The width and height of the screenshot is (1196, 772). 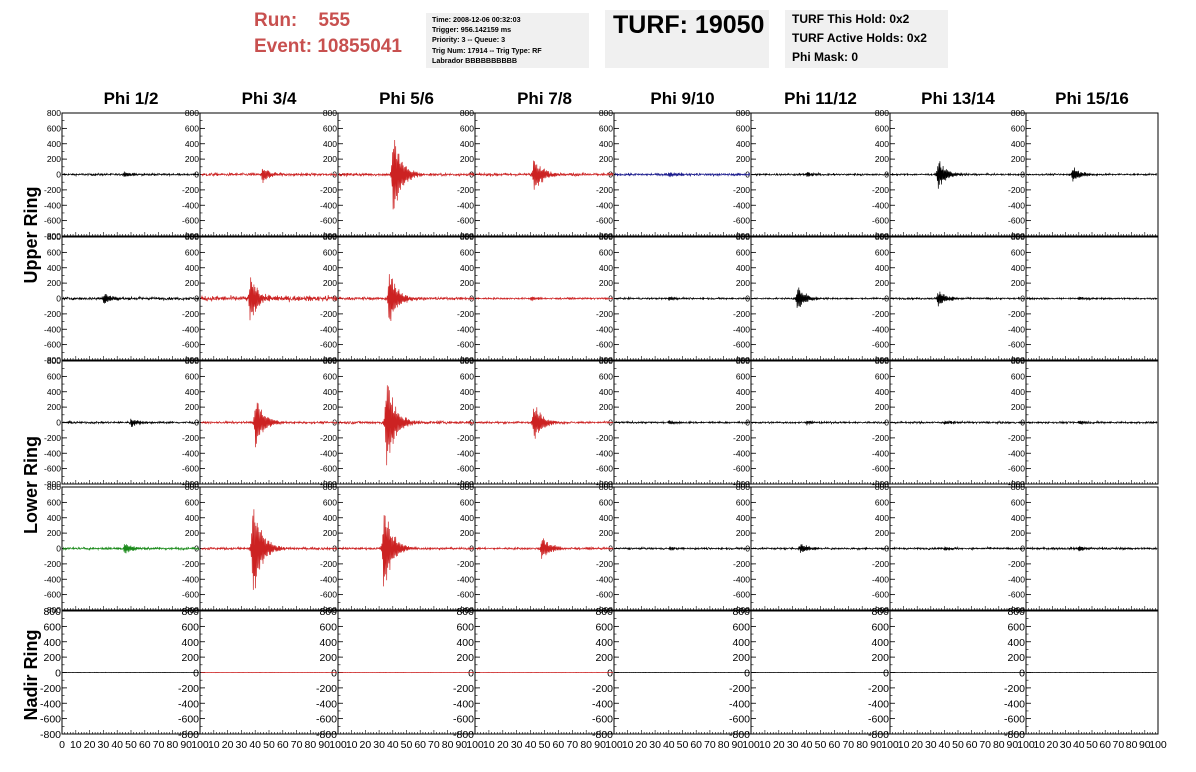 I want to click on event-label: Event:, so click(x=283, y=46).